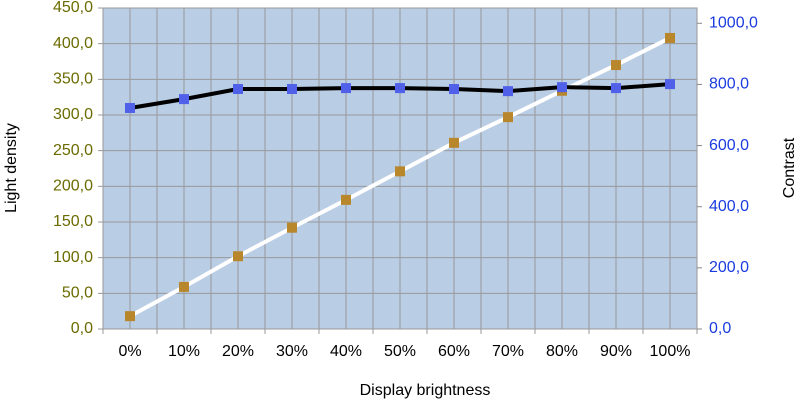 The height and width of the screenshot is (407, 800). I want to click on x-tick-label: 30%, so click(292, 351).